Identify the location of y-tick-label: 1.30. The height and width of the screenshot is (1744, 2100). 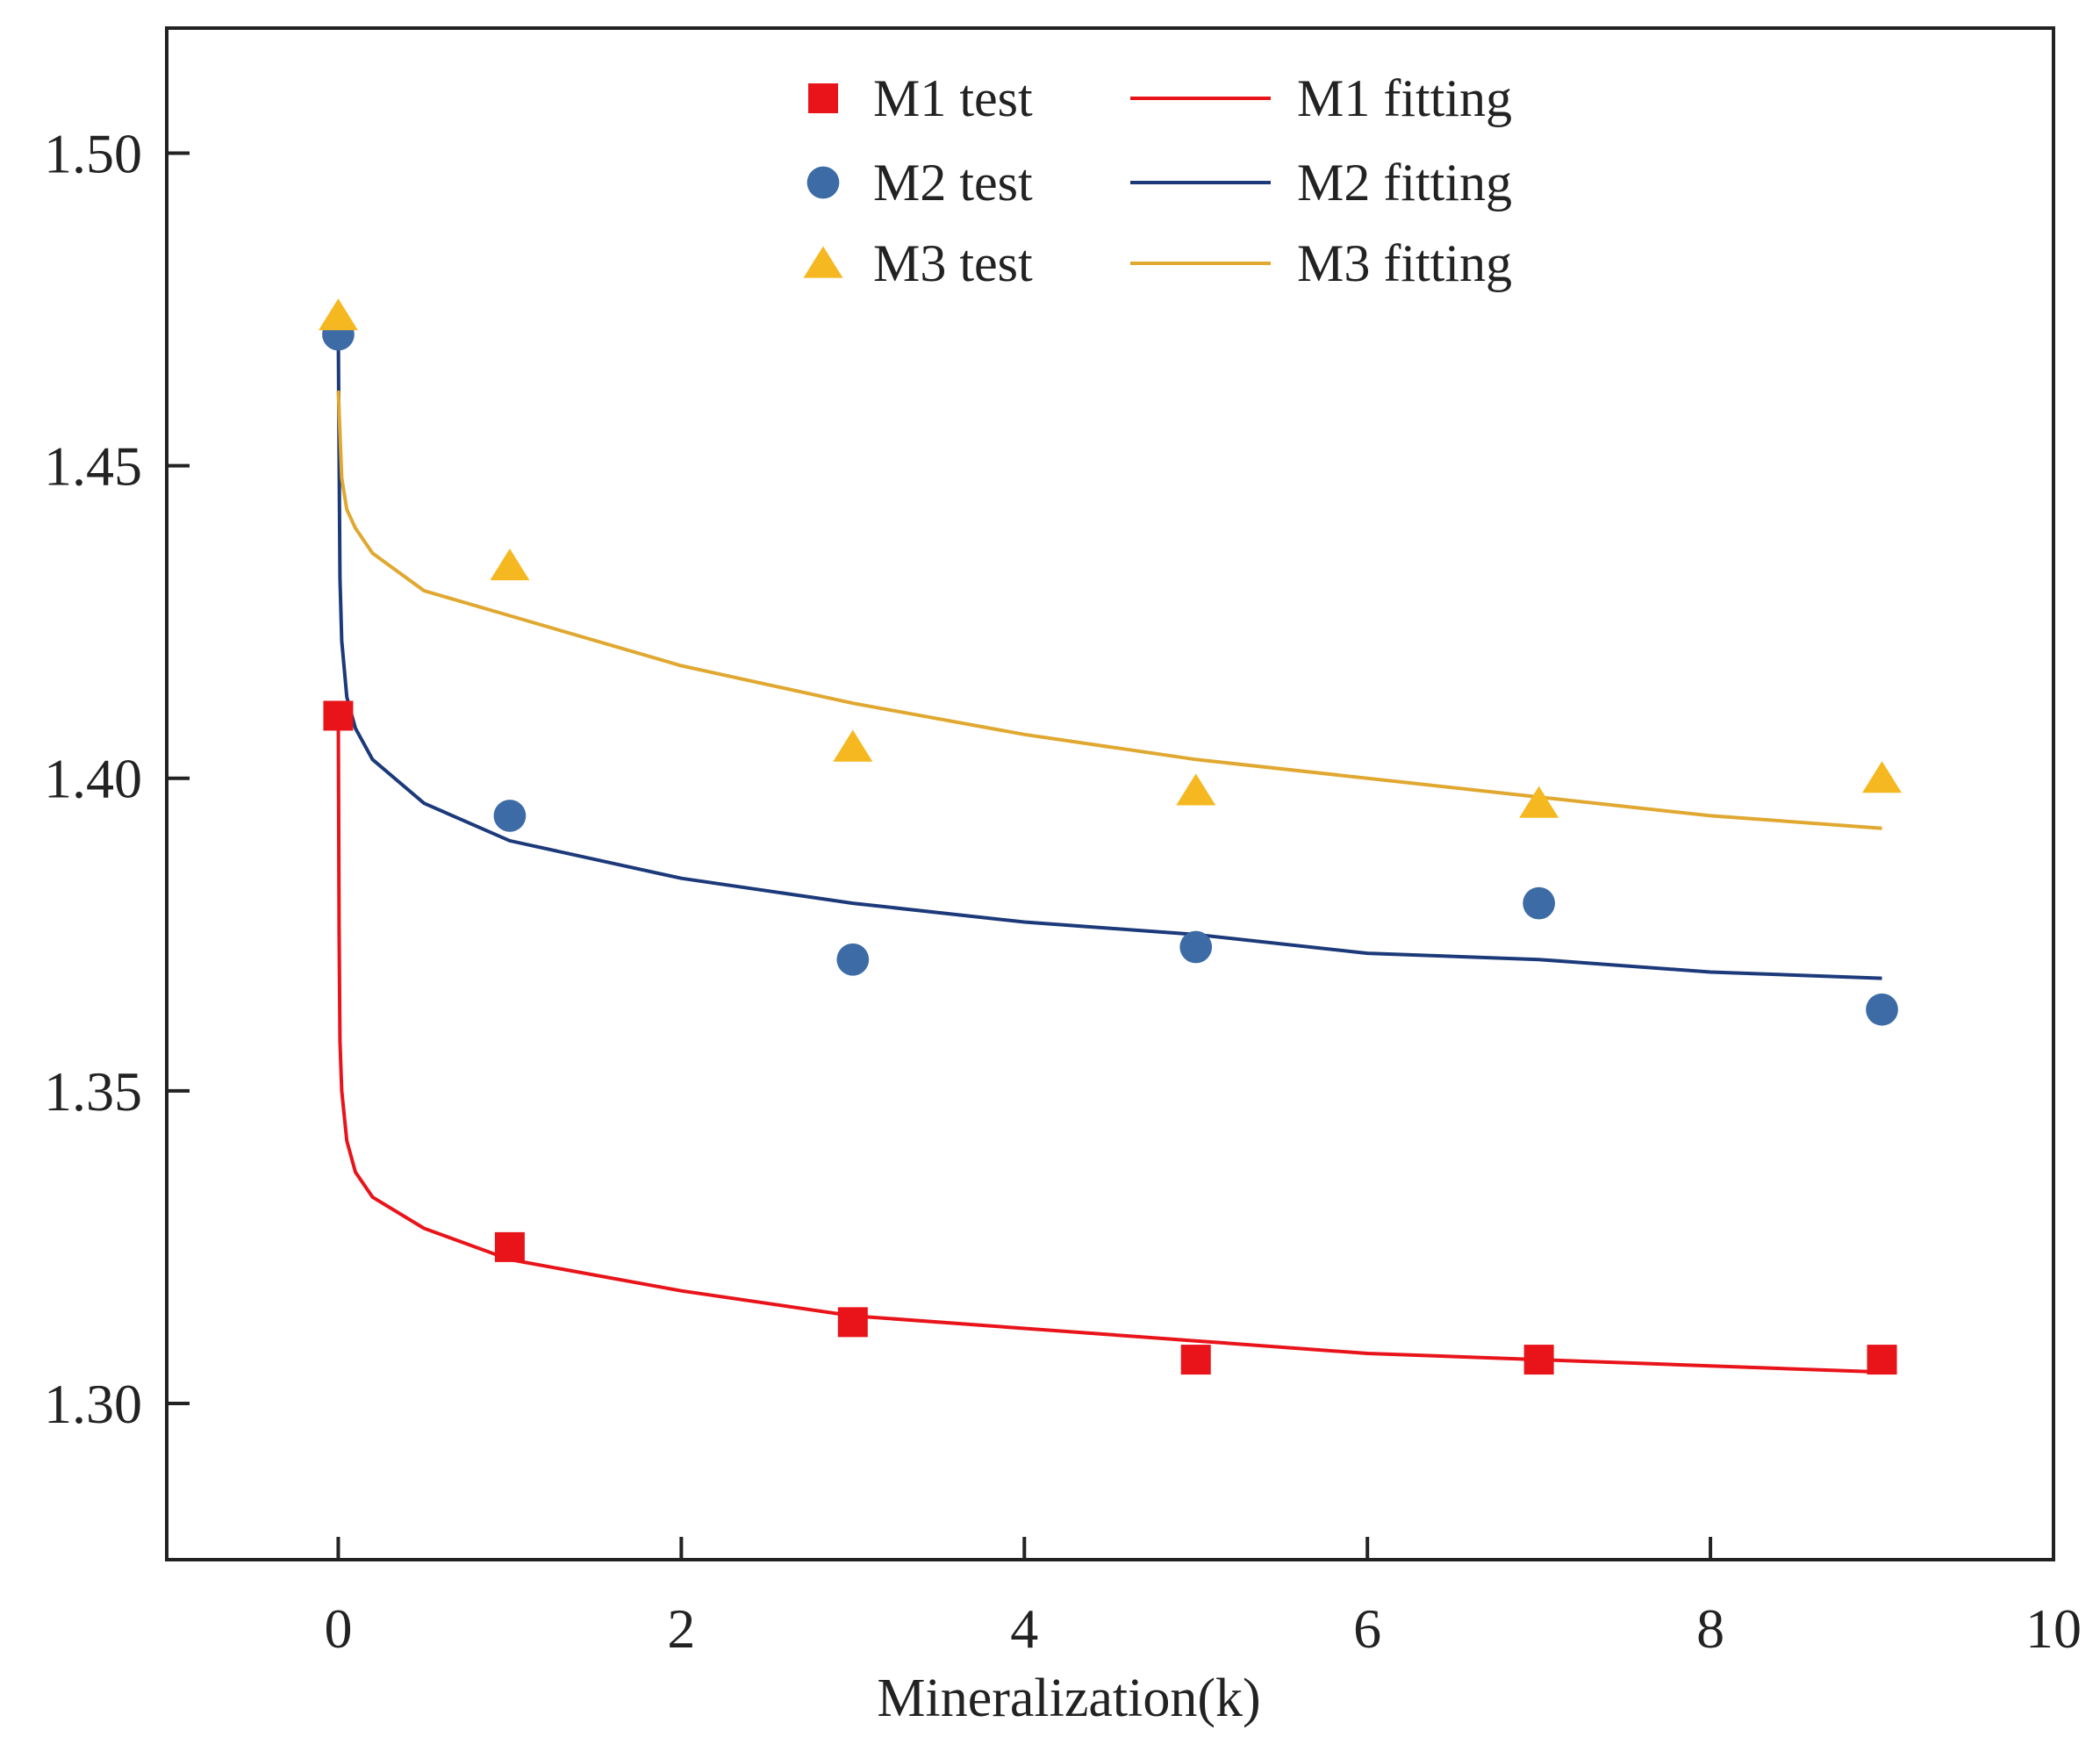
(93, 1404).